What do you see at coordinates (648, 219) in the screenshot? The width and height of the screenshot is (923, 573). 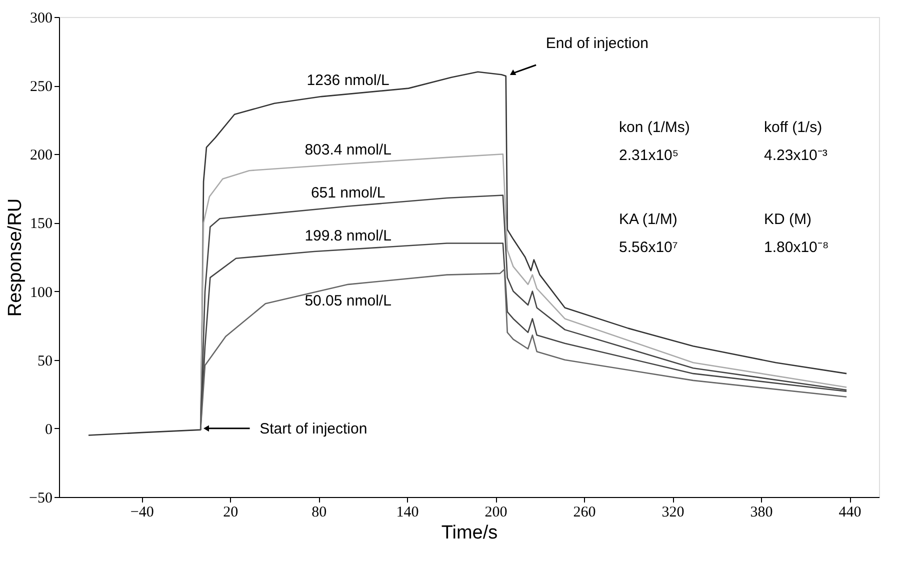 I see `annotation: KA (1/M)` at bounding box center [648, 219].